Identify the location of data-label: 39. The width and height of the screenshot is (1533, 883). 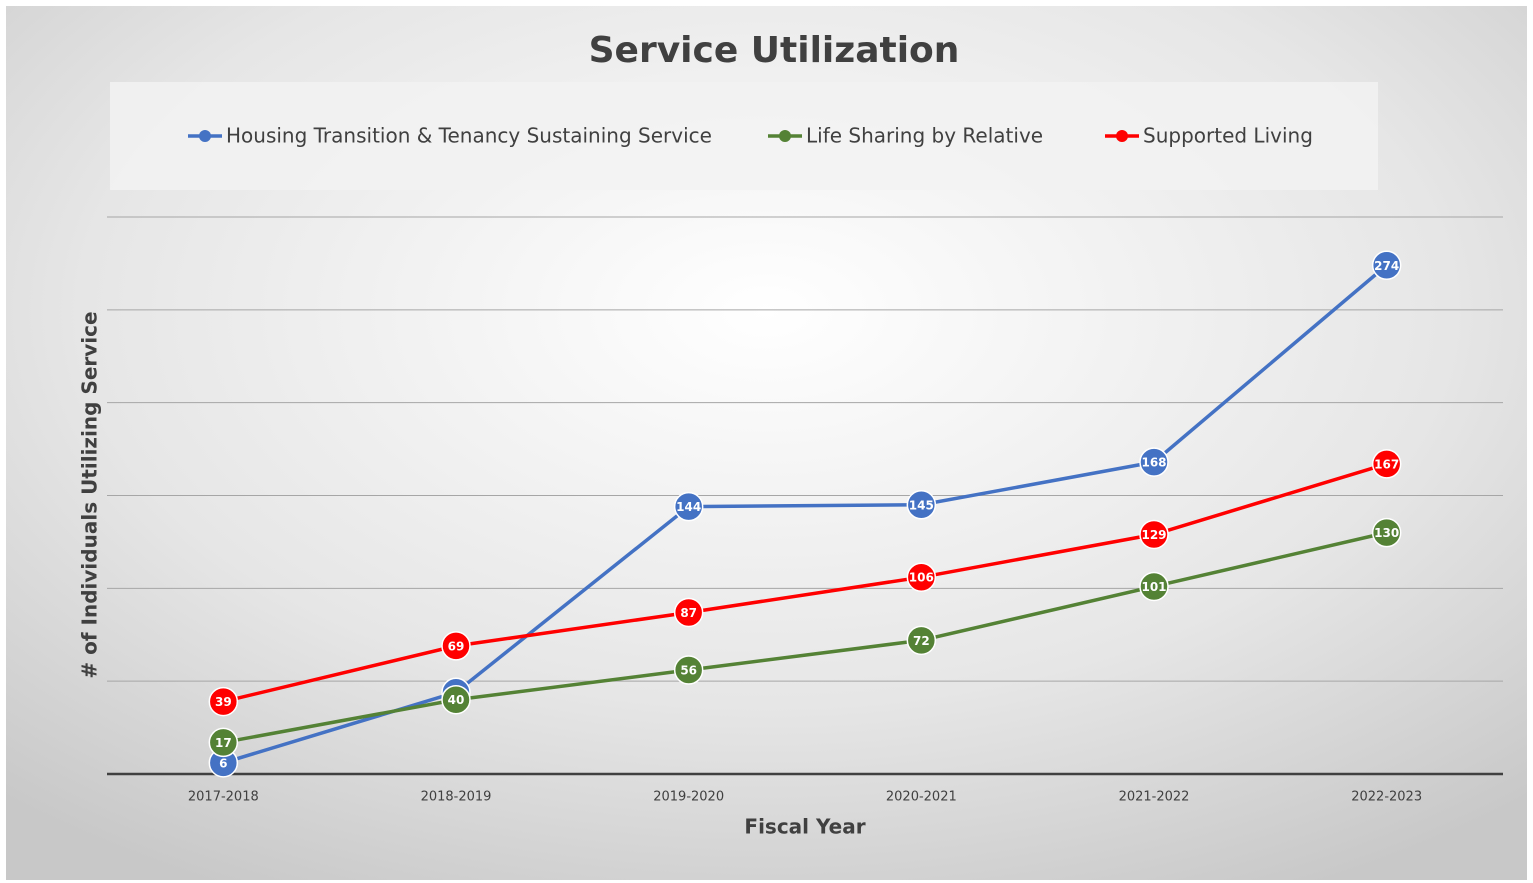
(223, 702).